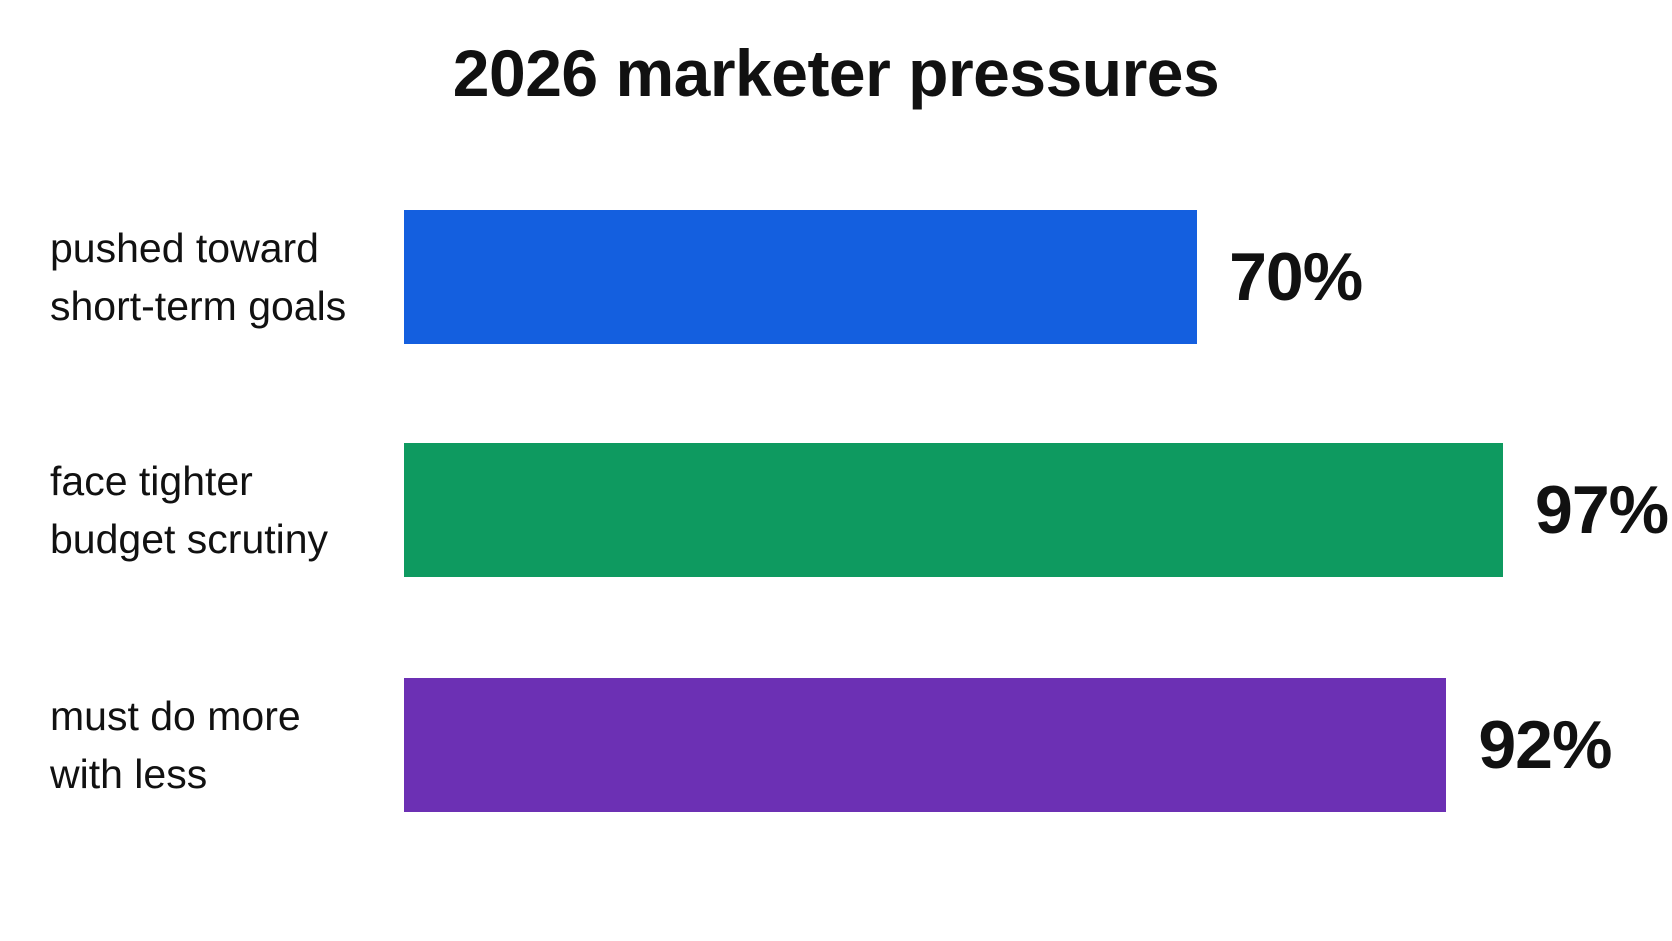  What do you see at coordinates (189, 510) in the screenshot?
I see `category-label: face tighter budget scrutiny` at bounding box center [189, 510].